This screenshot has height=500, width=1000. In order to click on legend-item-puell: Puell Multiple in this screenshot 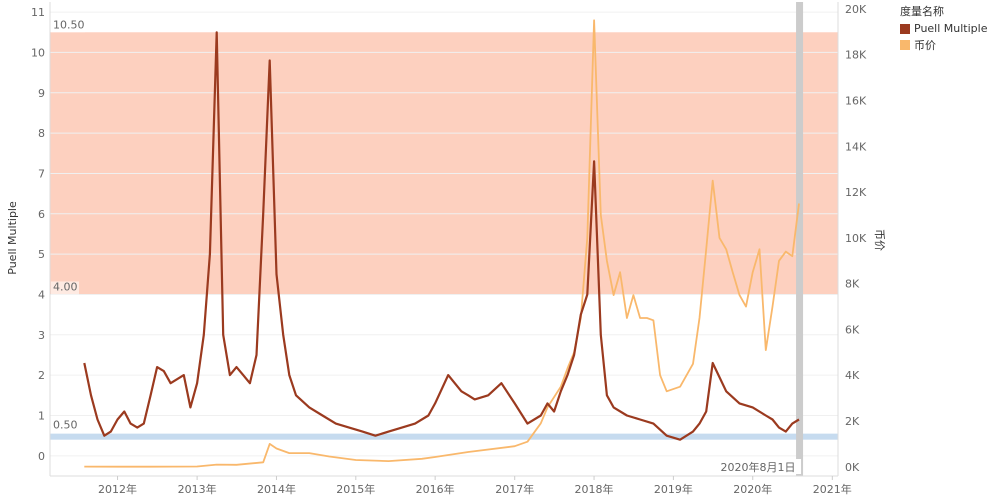, I will do `click(943, 28)`.